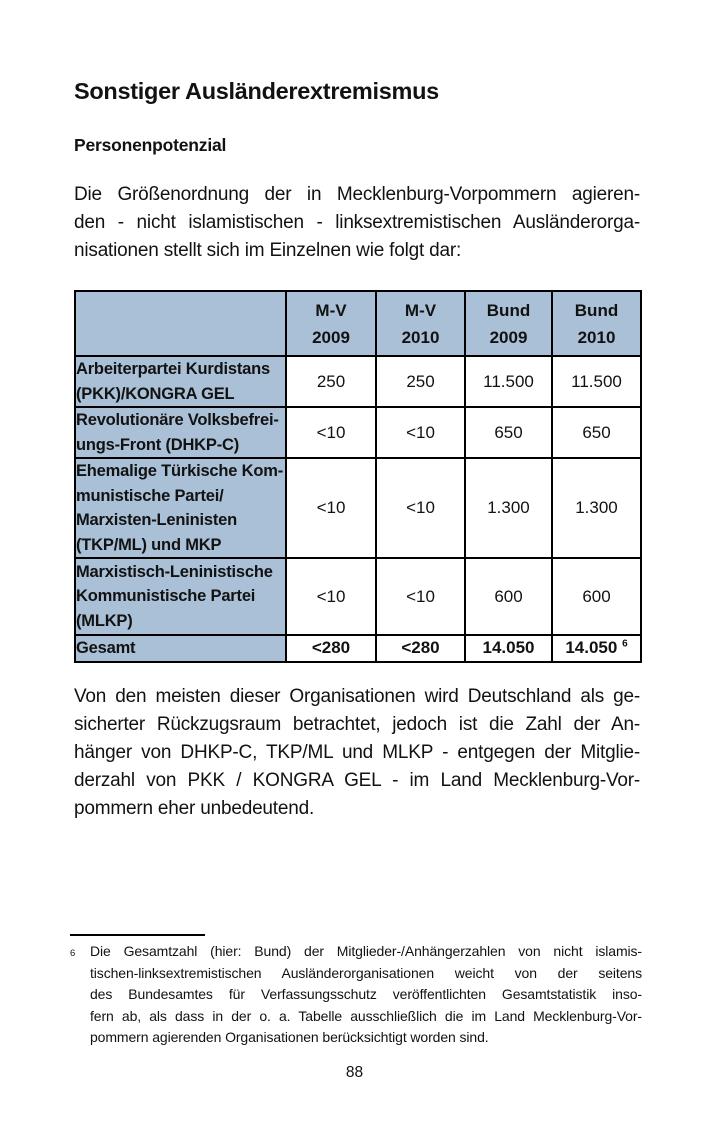 The image size is (709, 1121). I want to click on page-title: Sonstiger Ausländerextremismus, so click(256, 91).